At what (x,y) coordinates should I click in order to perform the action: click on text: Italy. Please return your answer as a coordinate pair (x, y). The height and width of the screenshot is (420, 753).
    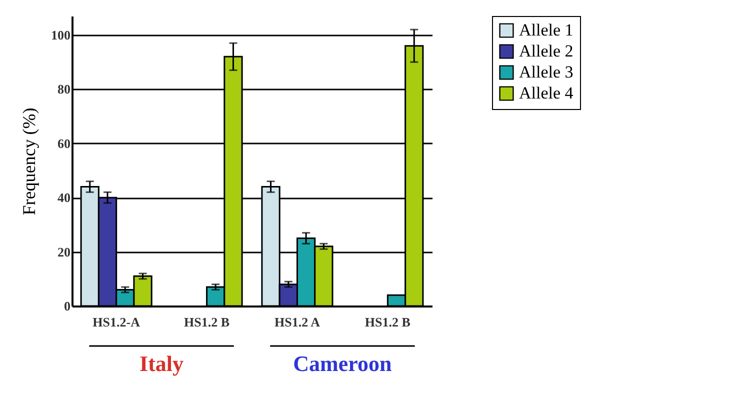
    Looking at the image, I should click on (162, 363).